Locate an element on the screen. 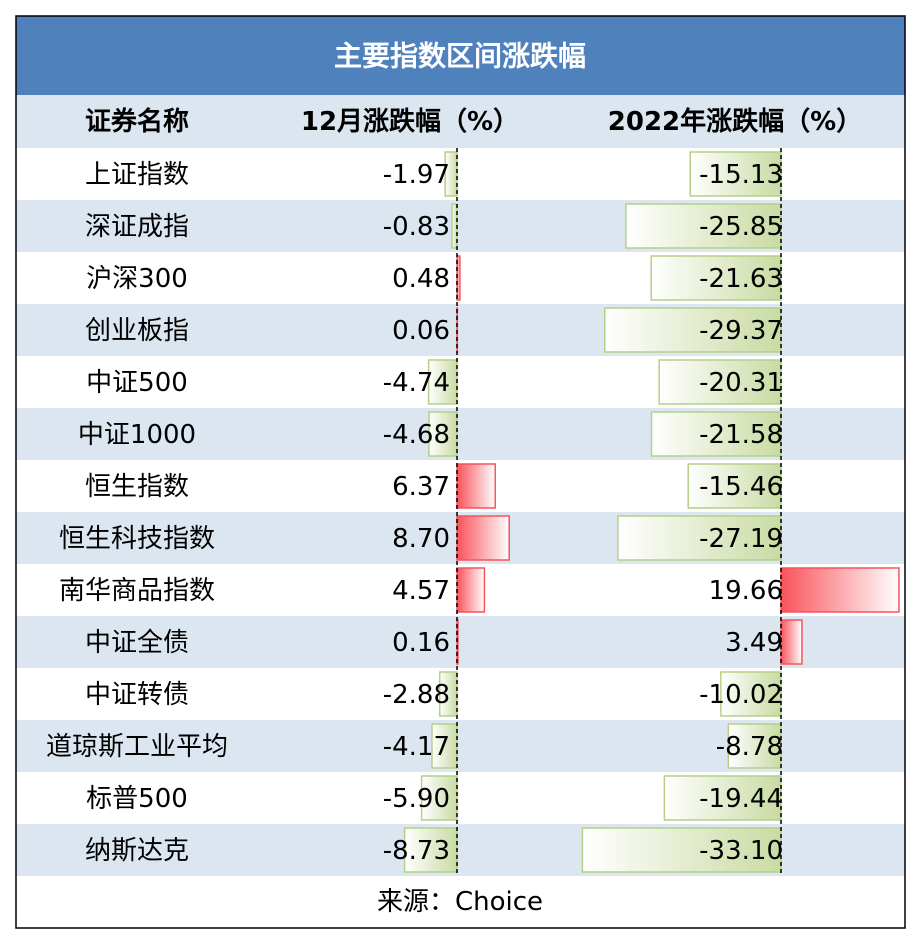  column-header: 证券名称 is located at coordinates (137, 121).